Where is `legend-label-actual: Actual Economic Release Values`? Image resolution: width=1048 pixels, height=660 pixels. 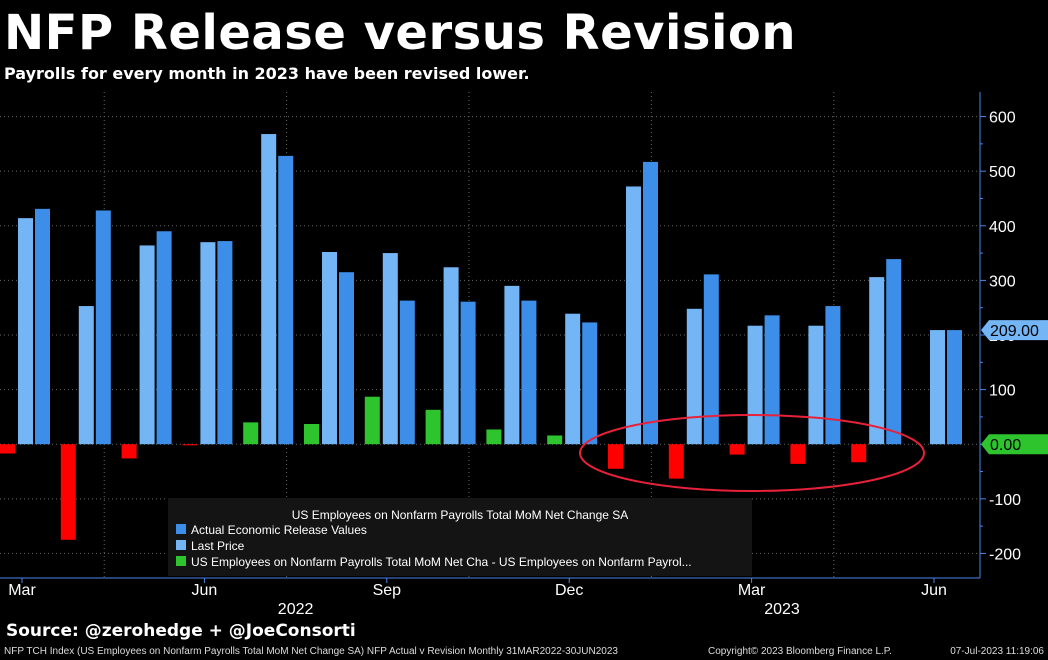
legend-label-actual: Actual Economic Release Values is located at coordinates (279, 530).